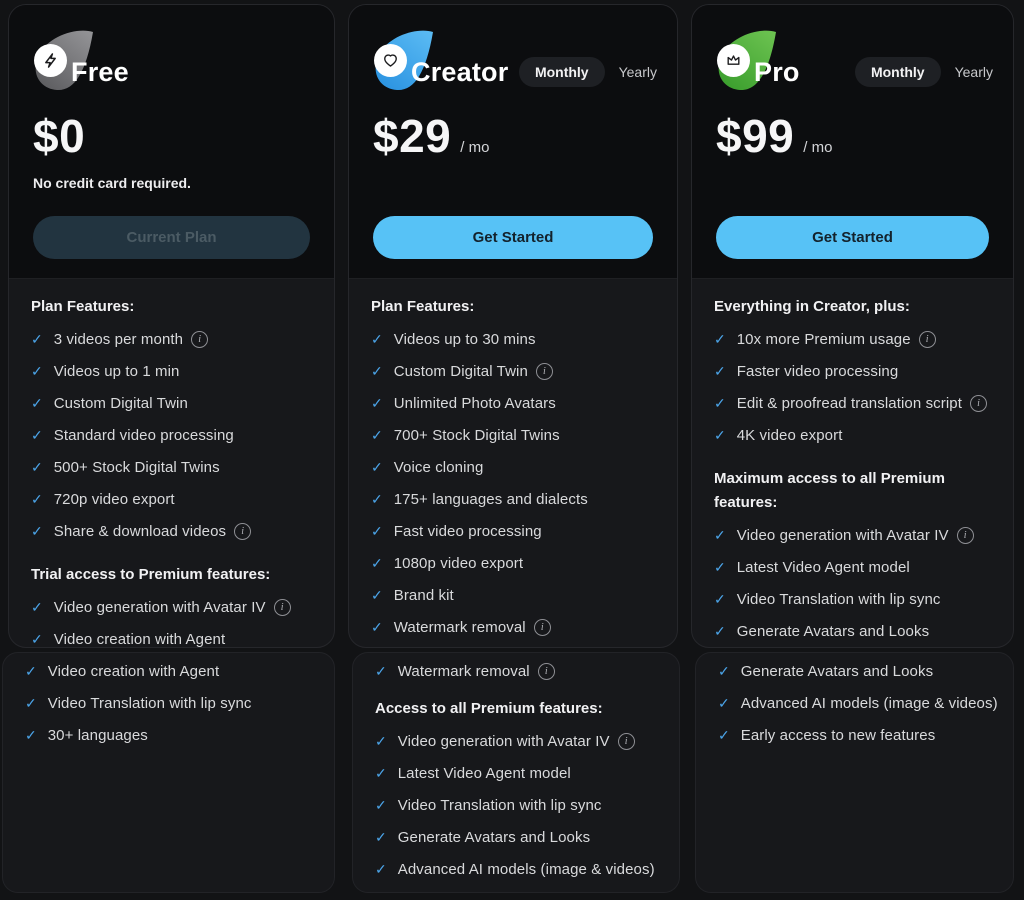  Describe the element at coordinates (168, 703) in the screenshot. I see `feature-row: ✓ Video Translation with lip sync` at that location.